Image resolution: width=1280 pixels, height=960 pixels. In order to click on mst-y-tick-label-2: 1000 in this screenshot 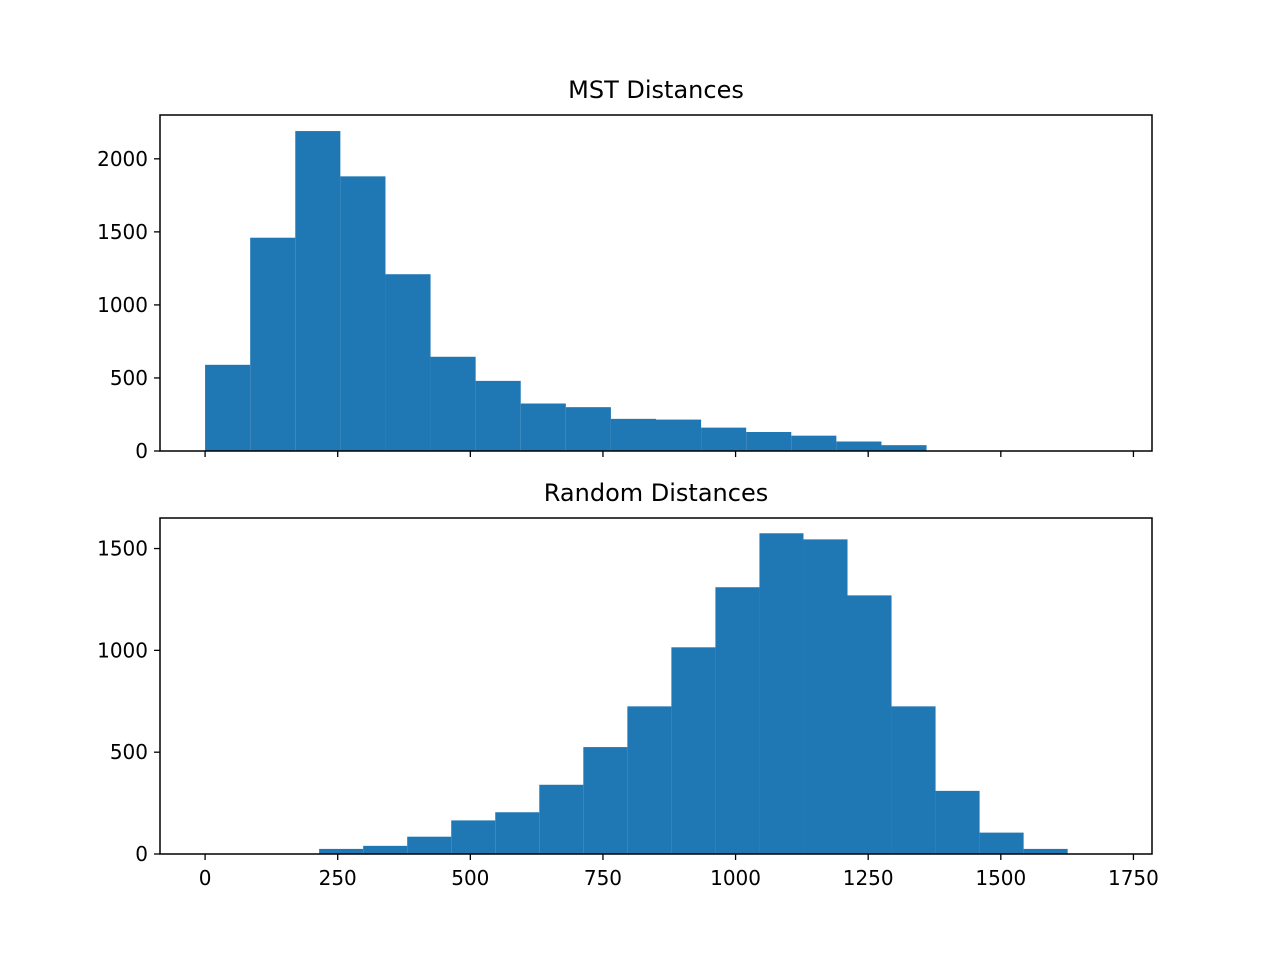, I will do `click(122, 305)`.